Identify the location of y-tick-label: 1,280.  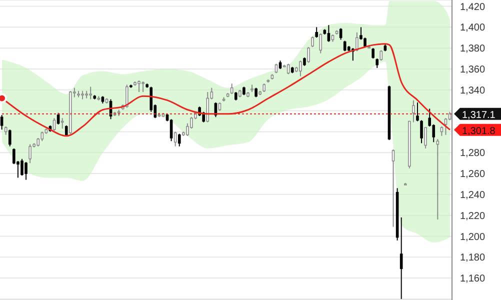
(473, 154).